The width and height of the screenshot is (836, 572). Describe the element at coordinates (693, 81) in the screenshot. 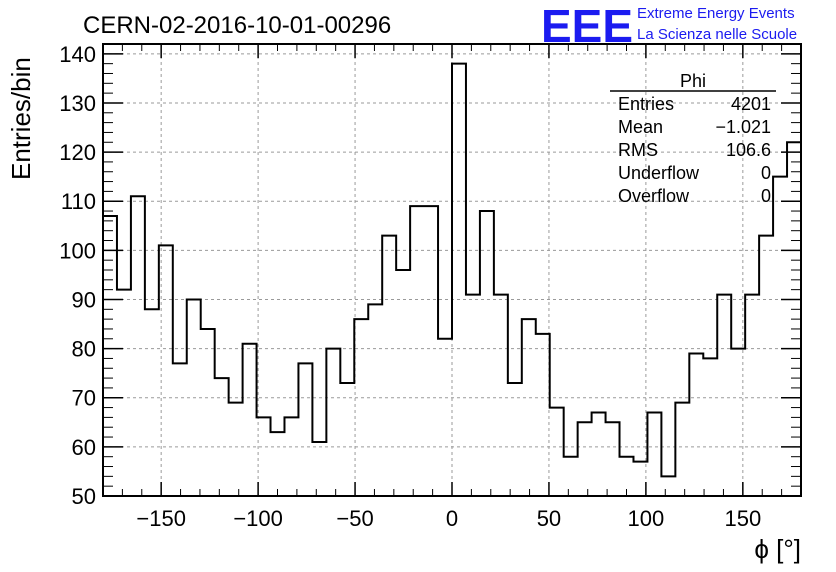

I see `stats-box-title: Phi` at that location.